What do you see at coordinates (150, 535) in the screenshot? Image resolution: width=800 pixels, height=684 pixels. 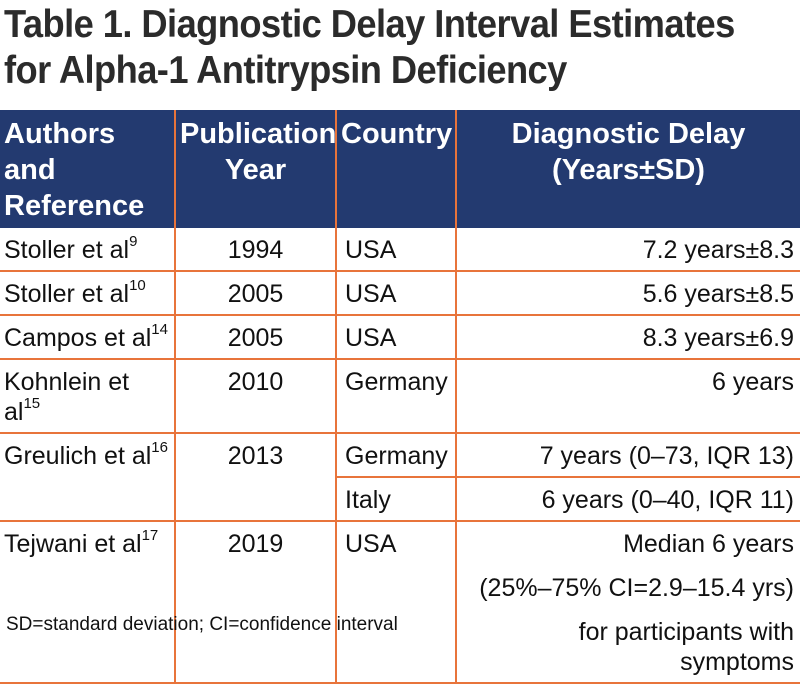 I see `reference-number: 17` at bounding box center [150, 535].